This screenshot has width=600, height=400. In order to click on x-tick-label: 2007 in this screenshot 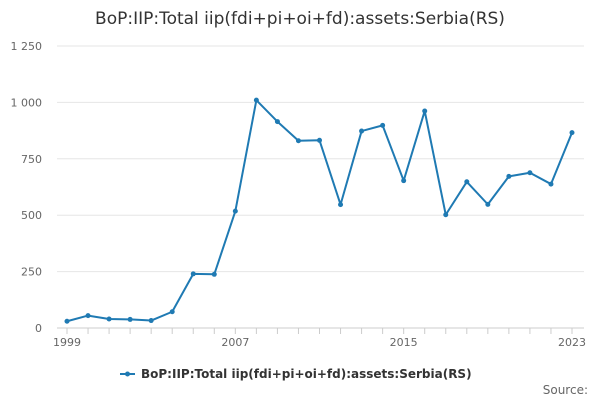, I will do `click(235, 342)`.